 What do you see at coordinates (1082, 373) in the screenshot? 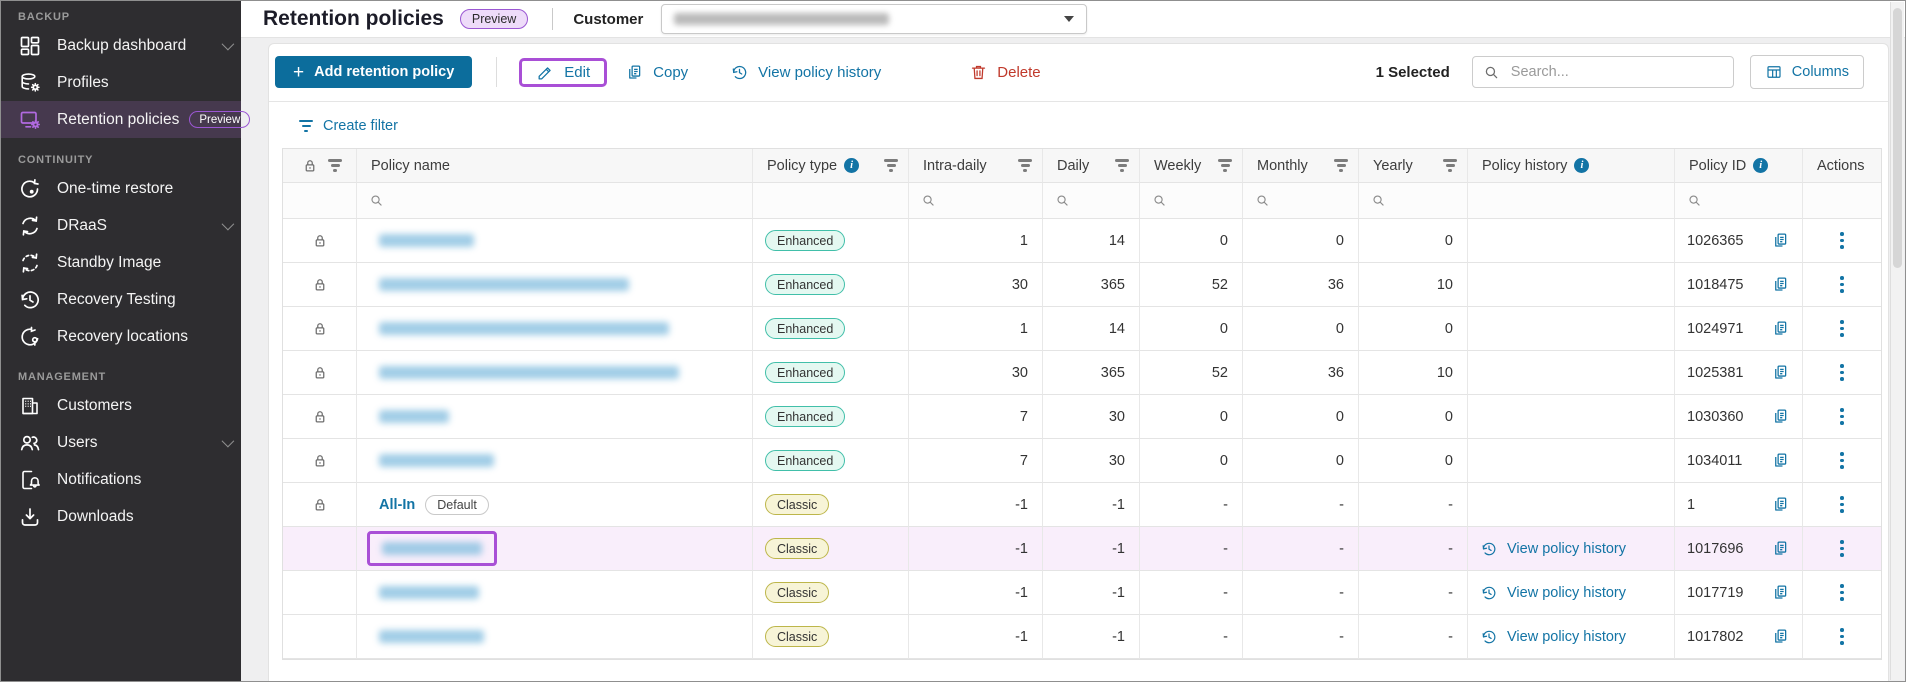
I see `table-row: Enhanced 30 365 52 36 10 1025381` at bounding box center [1082, 373].